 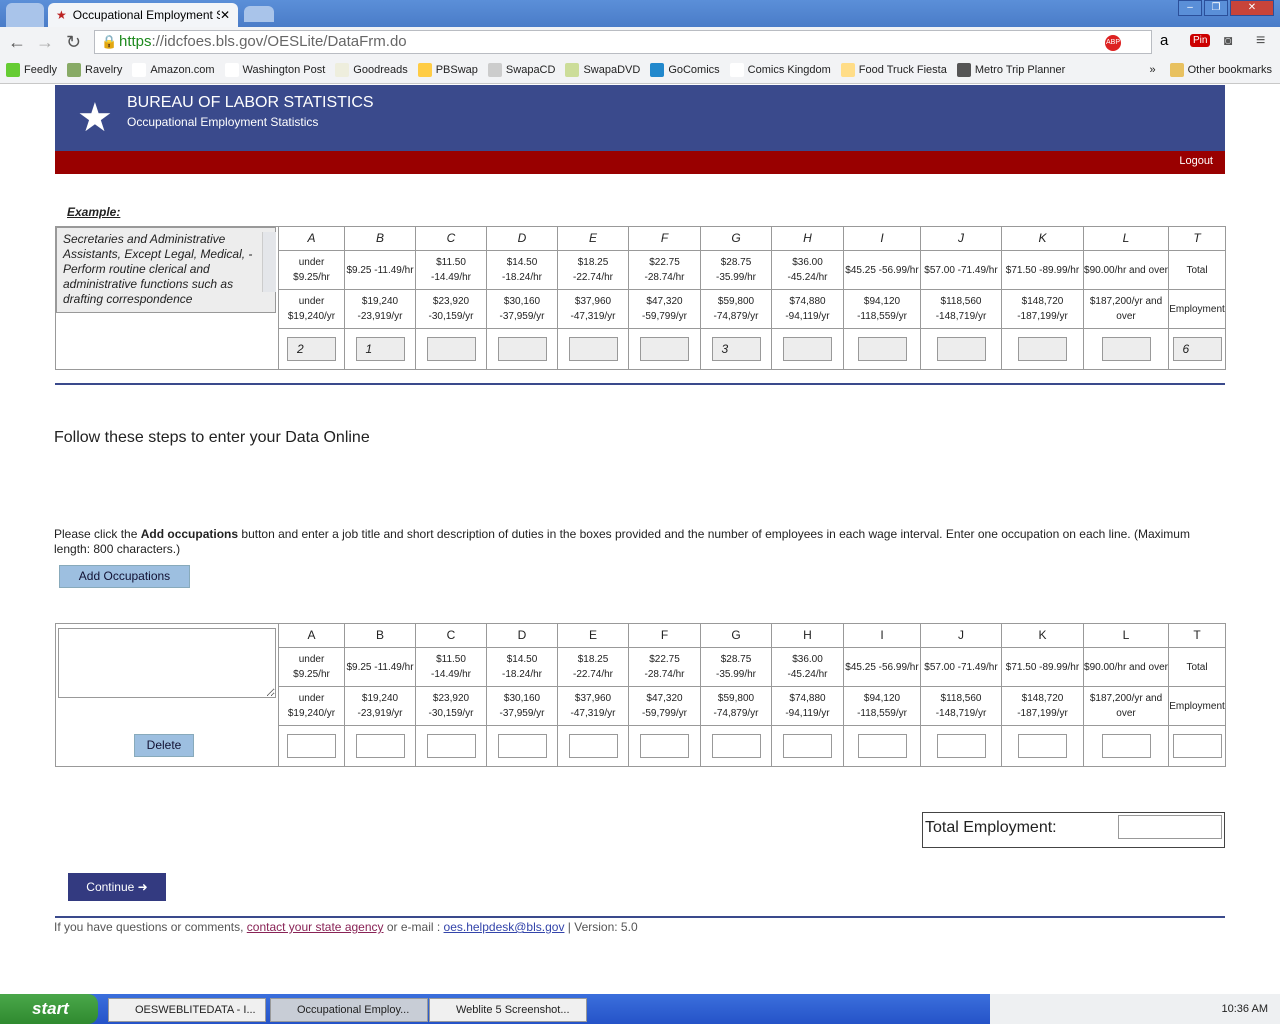 What do you see at coordinates (522, 309) in the screenshot?
I see `annual-range: $30,160 -37,959/yr` at bounding box center [522, 309].